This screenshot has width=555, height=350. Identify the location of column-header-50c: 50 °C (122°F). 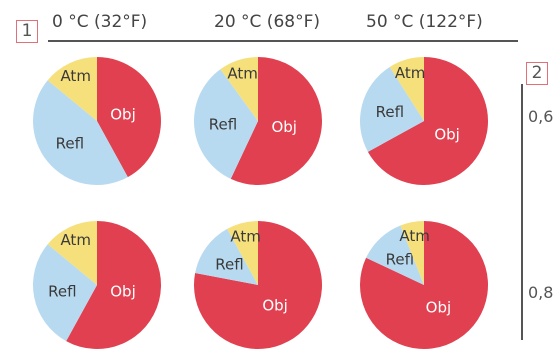
(424, 22).